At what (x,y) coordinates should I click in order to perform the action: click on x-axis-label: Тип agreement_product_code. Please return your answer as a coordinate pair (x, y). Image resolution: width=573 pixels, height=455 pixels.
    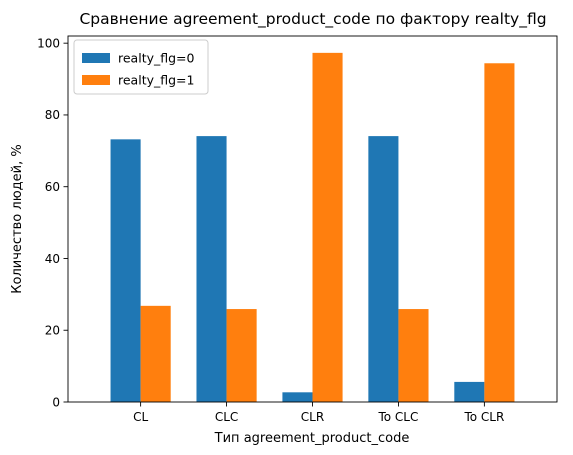
    Looking at the image, I should click on (312, 438).